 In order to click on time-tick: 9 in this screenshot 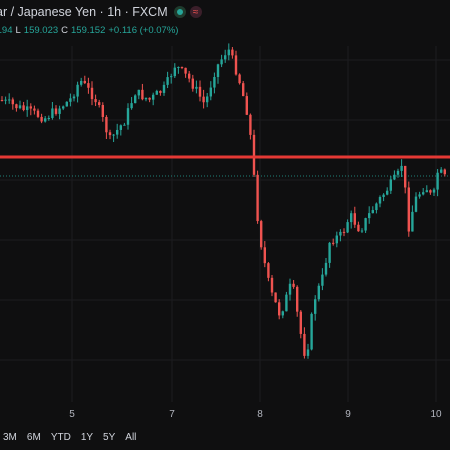, I will do `click(348, 414)`.